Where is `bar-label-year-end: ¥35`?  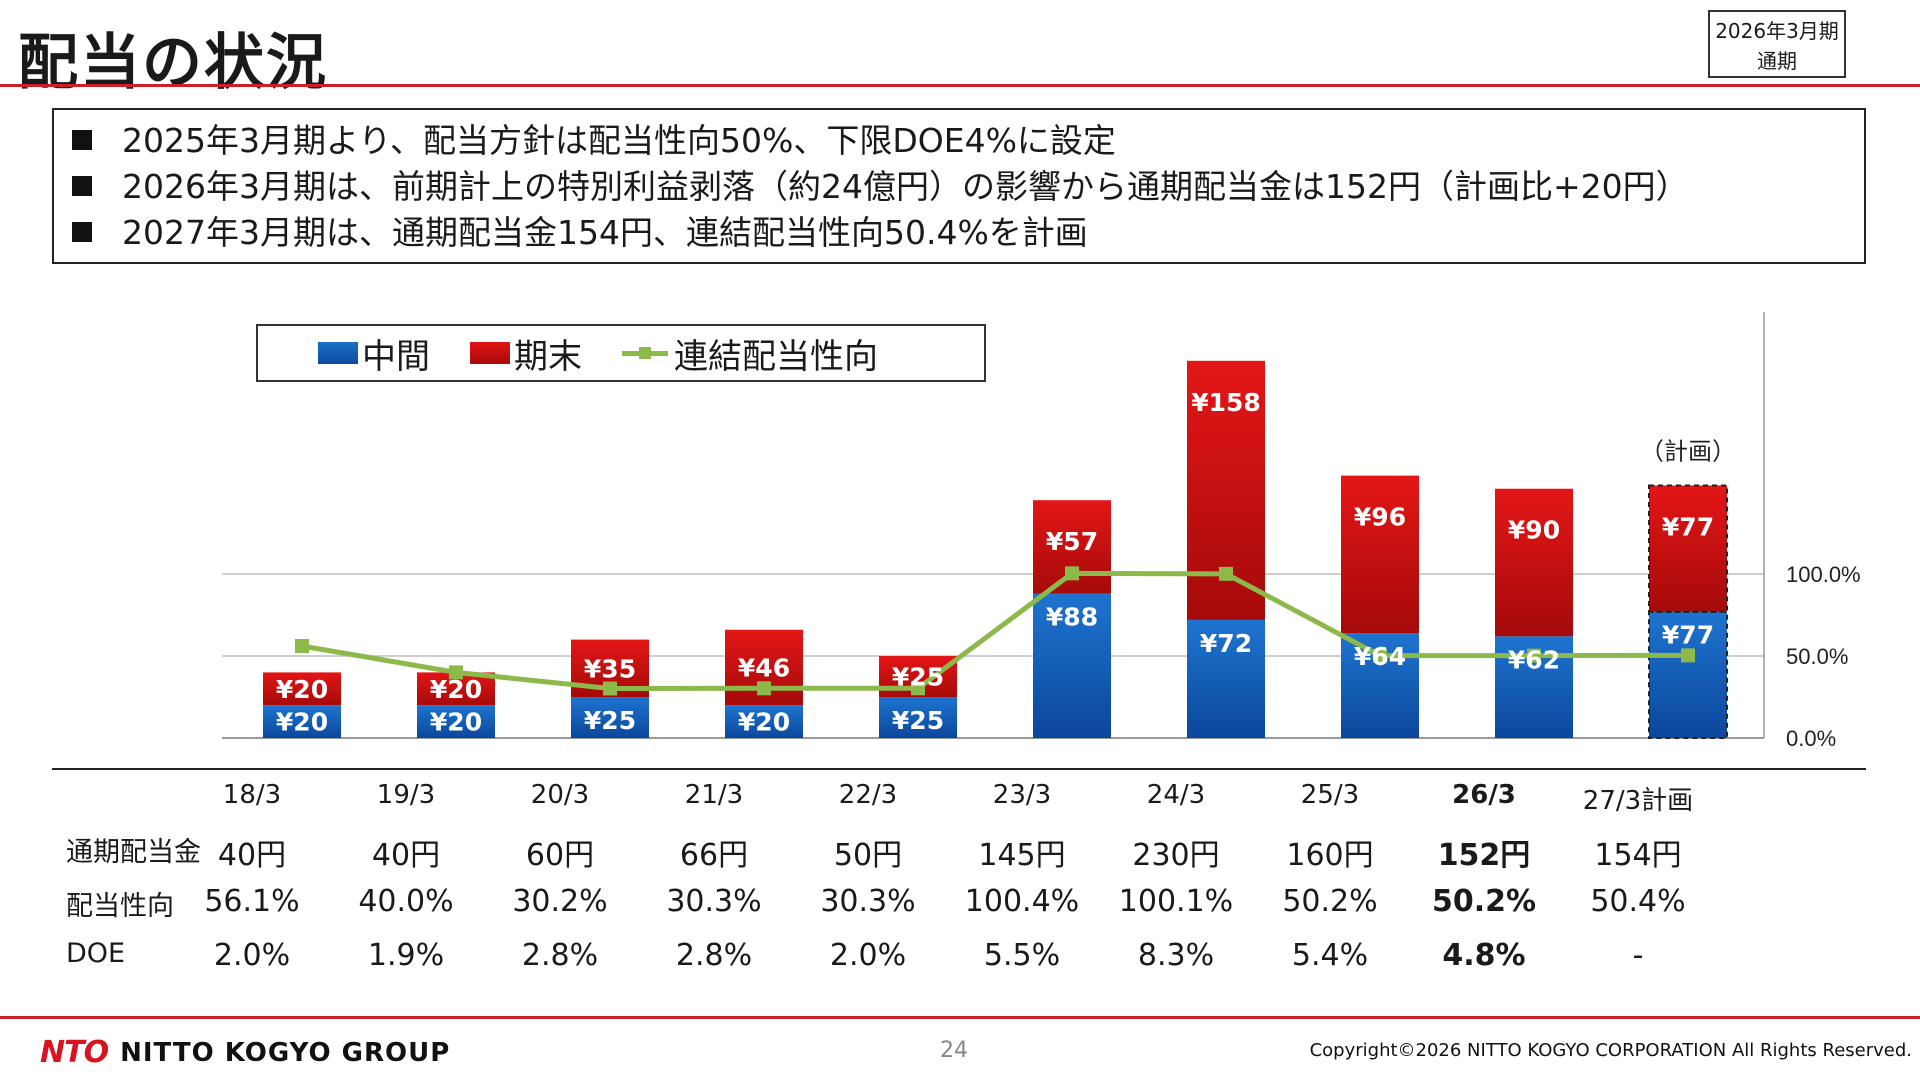 bar-label-year-end: ¥35 is located at coordinates (610, 668).